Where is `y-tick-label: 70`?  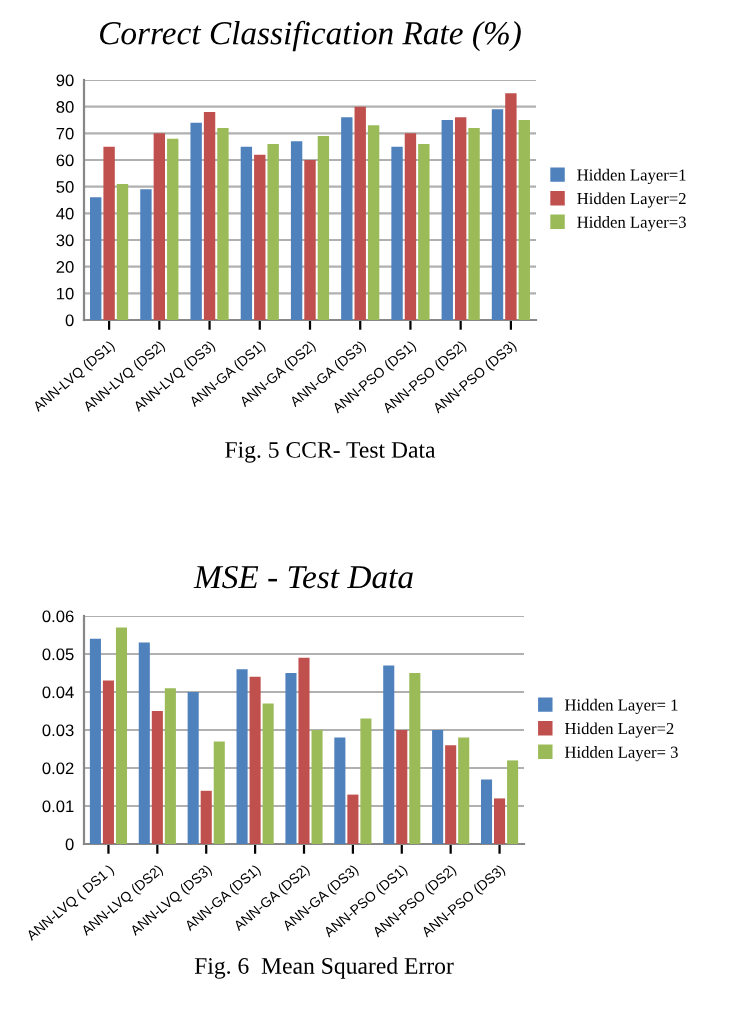 y-tick-label: 70 is located at coordinates (65, 133).